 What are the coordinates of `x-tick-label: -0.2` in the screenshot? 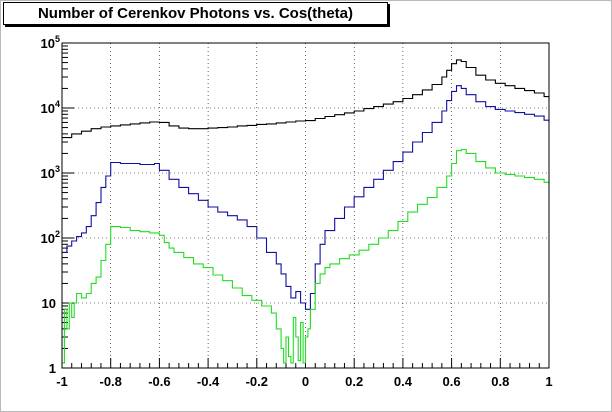 It's located at (257, 381).